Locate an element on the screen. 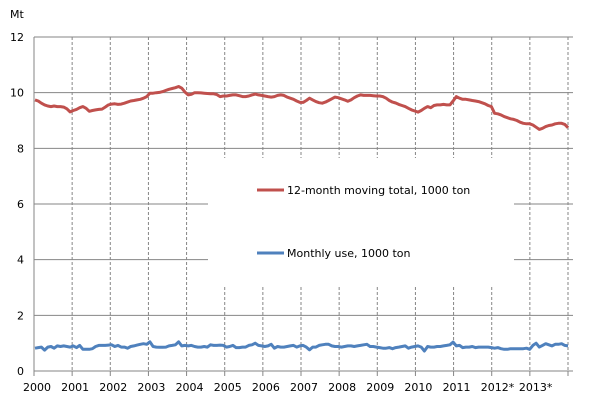 The width and height of the screenshot is (607, 418). series-line-monthly-use is located at coordinates (301, 346).